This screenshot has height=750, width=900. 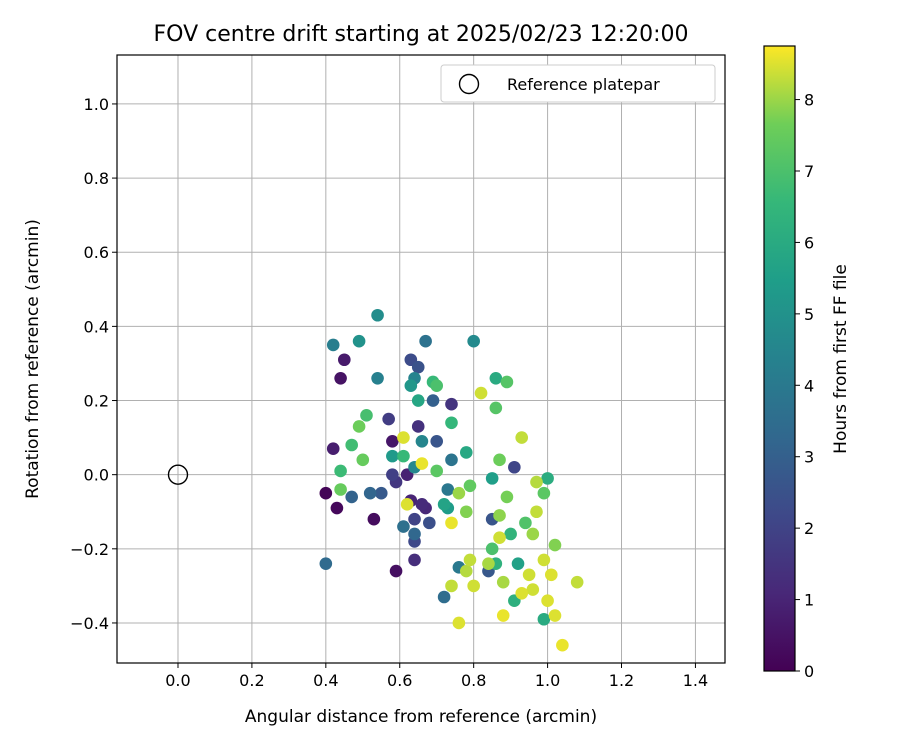 What do you see at coordinates (809, 528) in the screenshot?
I see `colorbar-tick-label: 2` at bounding box center [809, 528].